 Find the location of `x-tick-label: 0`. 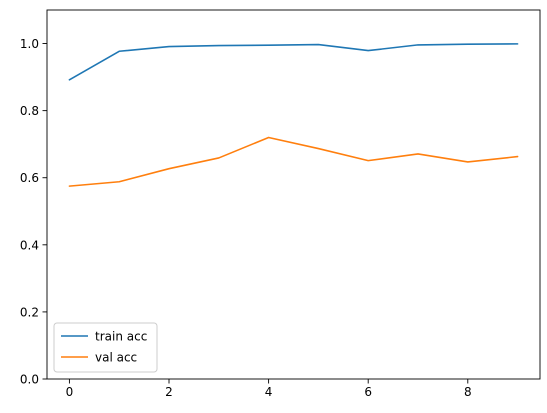

x-tick-label: 0 is located at coordinates (70, 392).